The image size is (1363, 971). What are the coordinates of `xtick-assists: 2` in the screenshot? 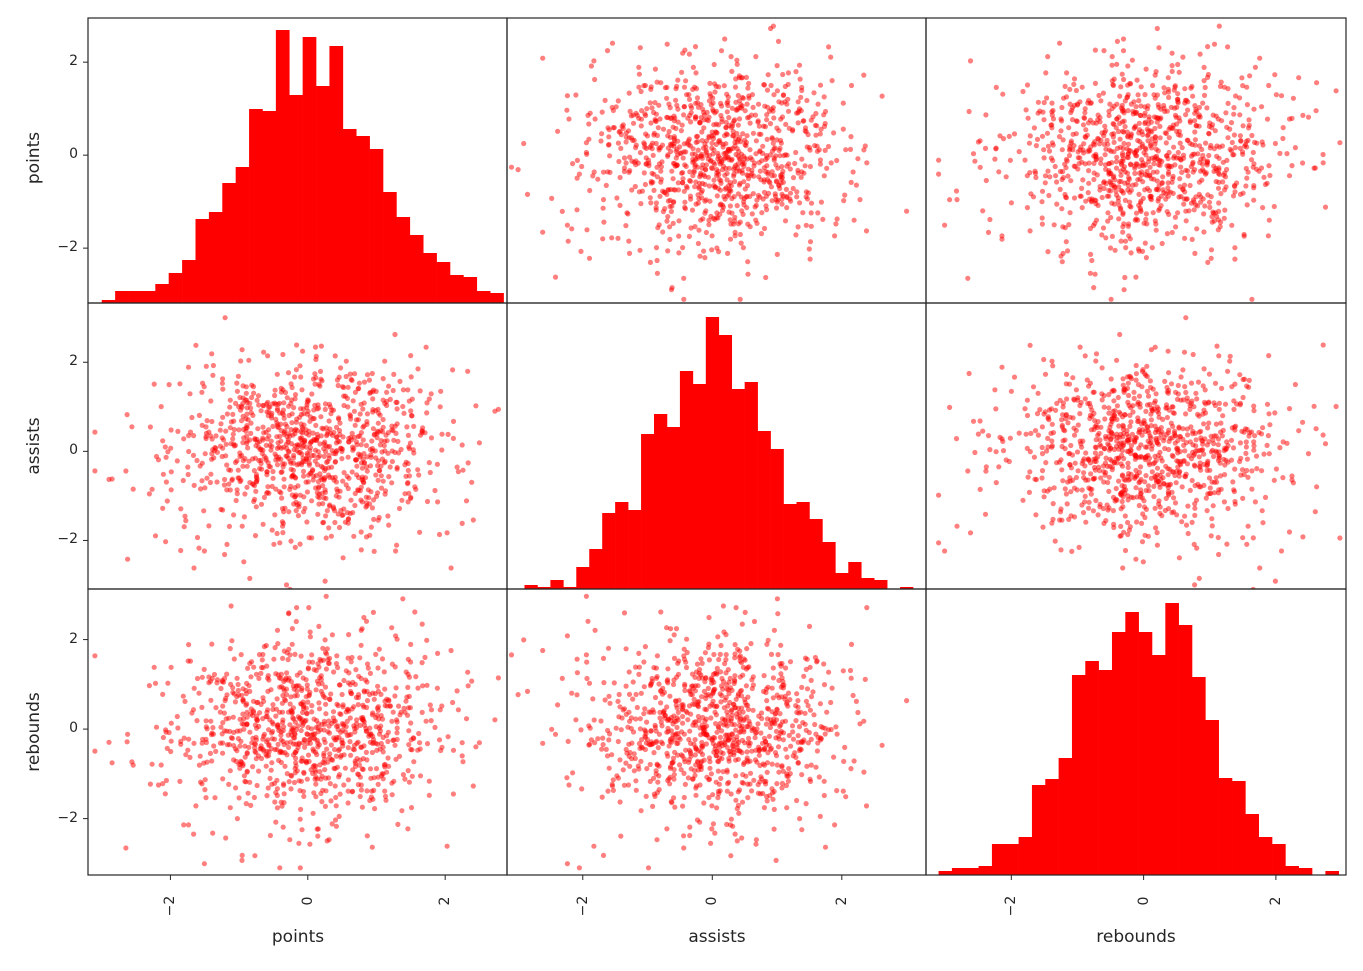 It's located at (842, 901).